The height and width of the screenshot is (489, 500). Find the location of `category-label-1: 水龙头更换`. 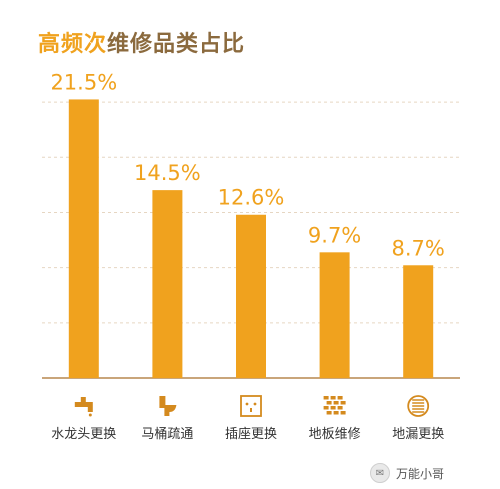

category-label-1: 水龙头更换 is located at coordinates (83, 434).